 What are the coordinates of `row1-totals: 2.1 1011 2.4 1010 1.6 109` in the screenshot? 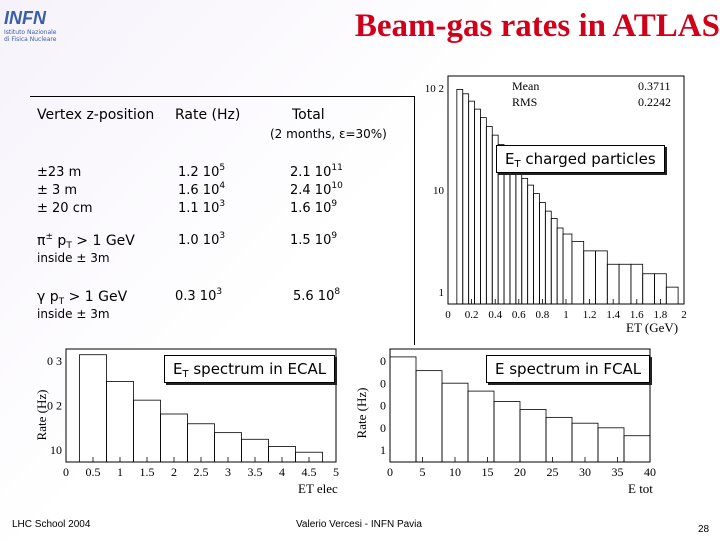 It's located at (316, 191).